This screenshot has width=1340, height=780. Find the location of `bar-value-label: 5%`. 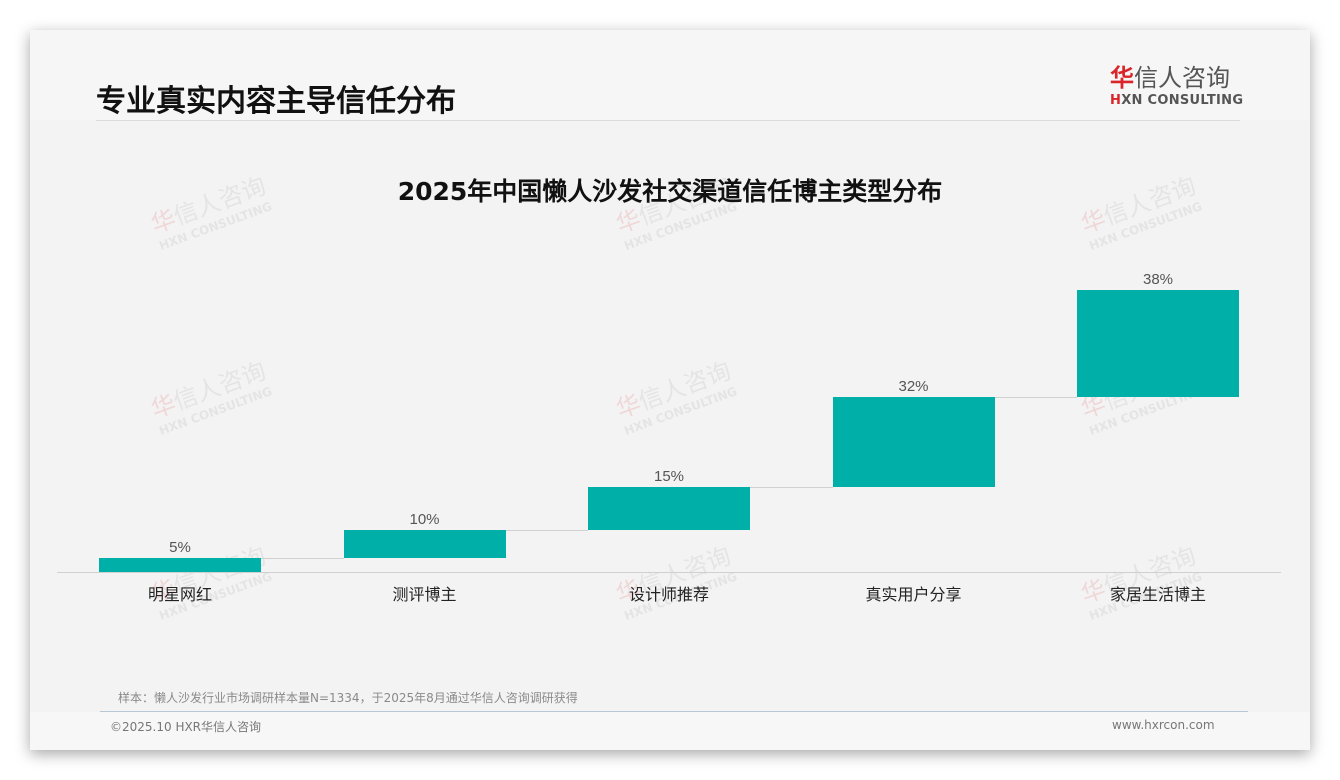

bar-value-label: 5% is located at coordinates (180, 547).